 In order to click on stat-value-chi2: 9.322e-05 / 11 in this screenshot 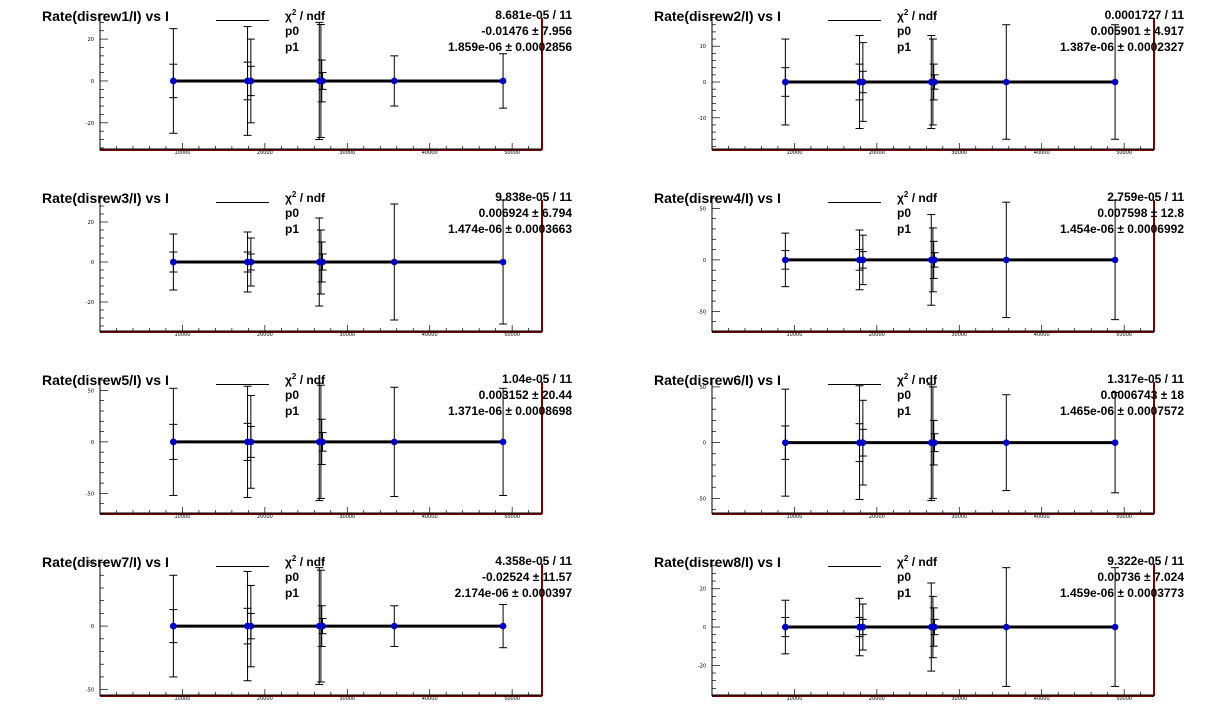, I will do `click(1145, 561)`.